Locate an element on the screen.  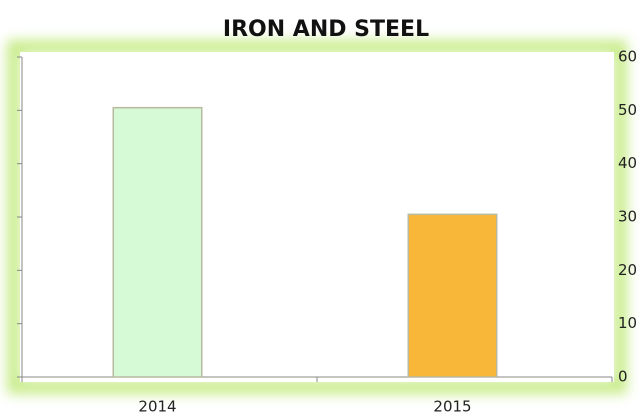
x-tick-label: 2014 is located at coordinates (157, 407).